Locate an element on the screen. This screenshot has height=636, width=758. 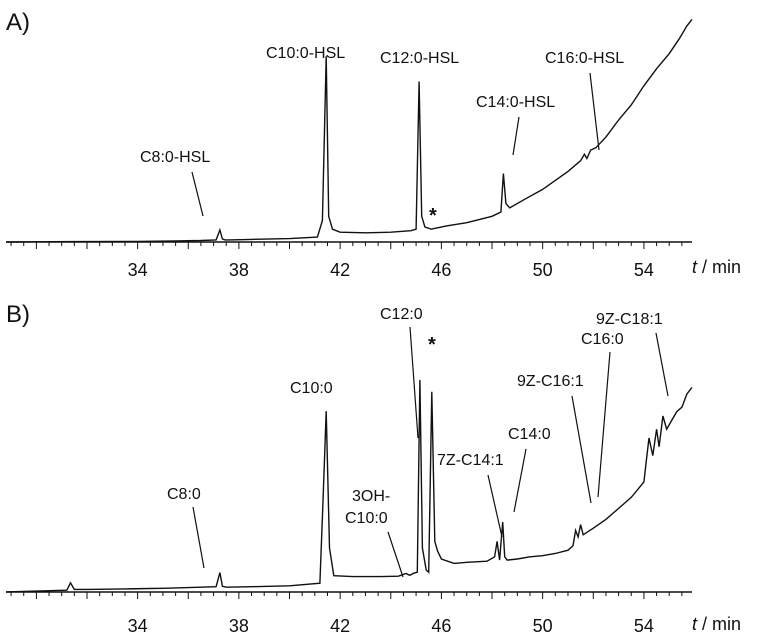
label-c16-hsl: C16:0-HSL is located at coordinates (584, 58).